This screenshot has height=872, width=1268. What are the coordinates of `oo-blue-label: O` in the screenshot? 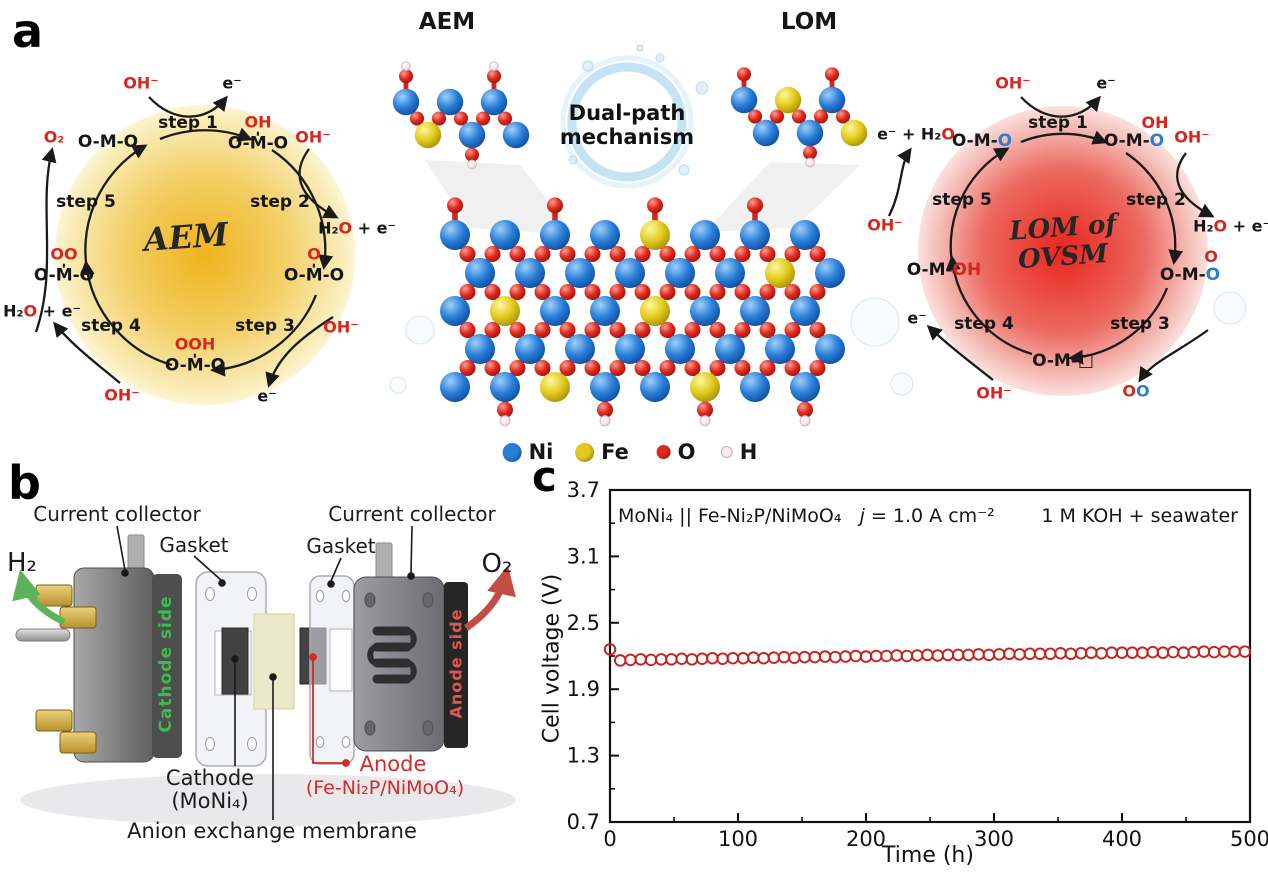 It's located at (1143, 391).